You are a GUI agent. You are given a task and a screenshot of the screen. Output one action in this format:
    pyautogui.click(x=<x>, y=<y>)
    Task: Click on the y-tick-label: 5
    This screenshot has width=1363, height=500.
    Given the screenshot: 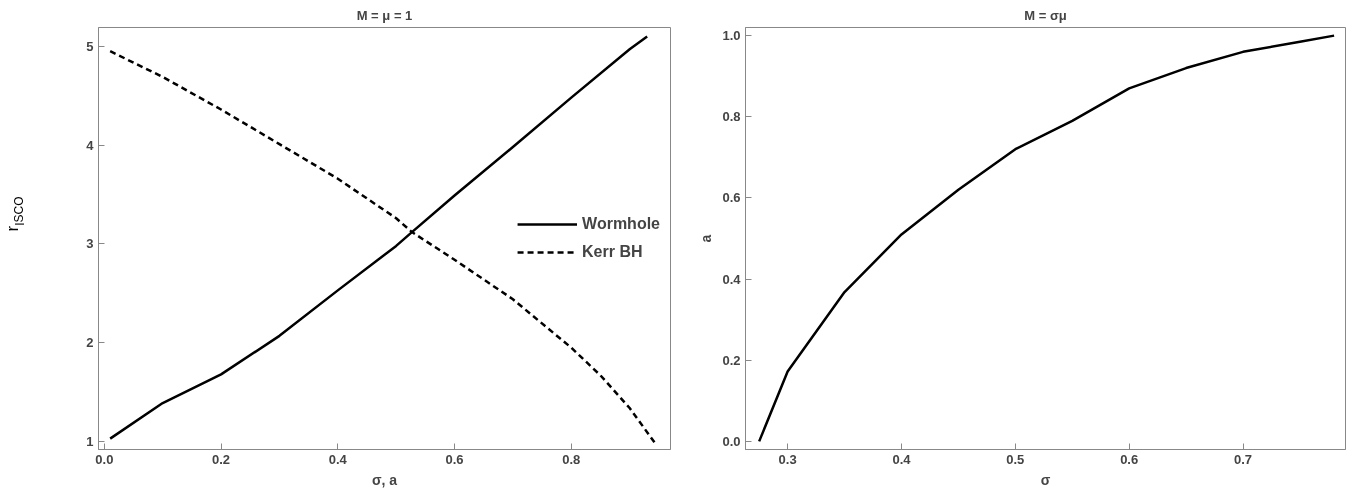 What is the action you would take?
    pyautogui.click(x=90, y=46)
    